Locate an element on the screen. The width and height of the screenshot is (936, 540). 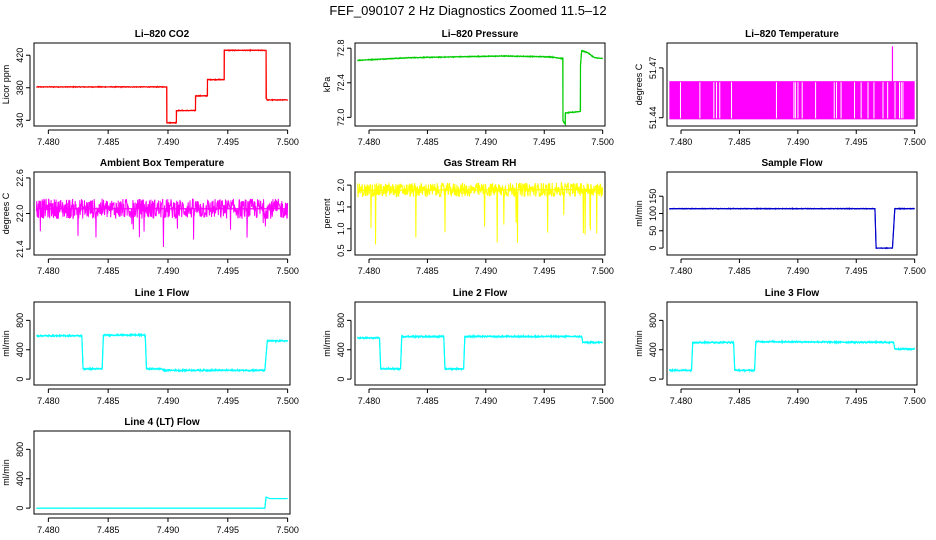
y-axis-label: Licor ppm is located at coordinates (6, 85).